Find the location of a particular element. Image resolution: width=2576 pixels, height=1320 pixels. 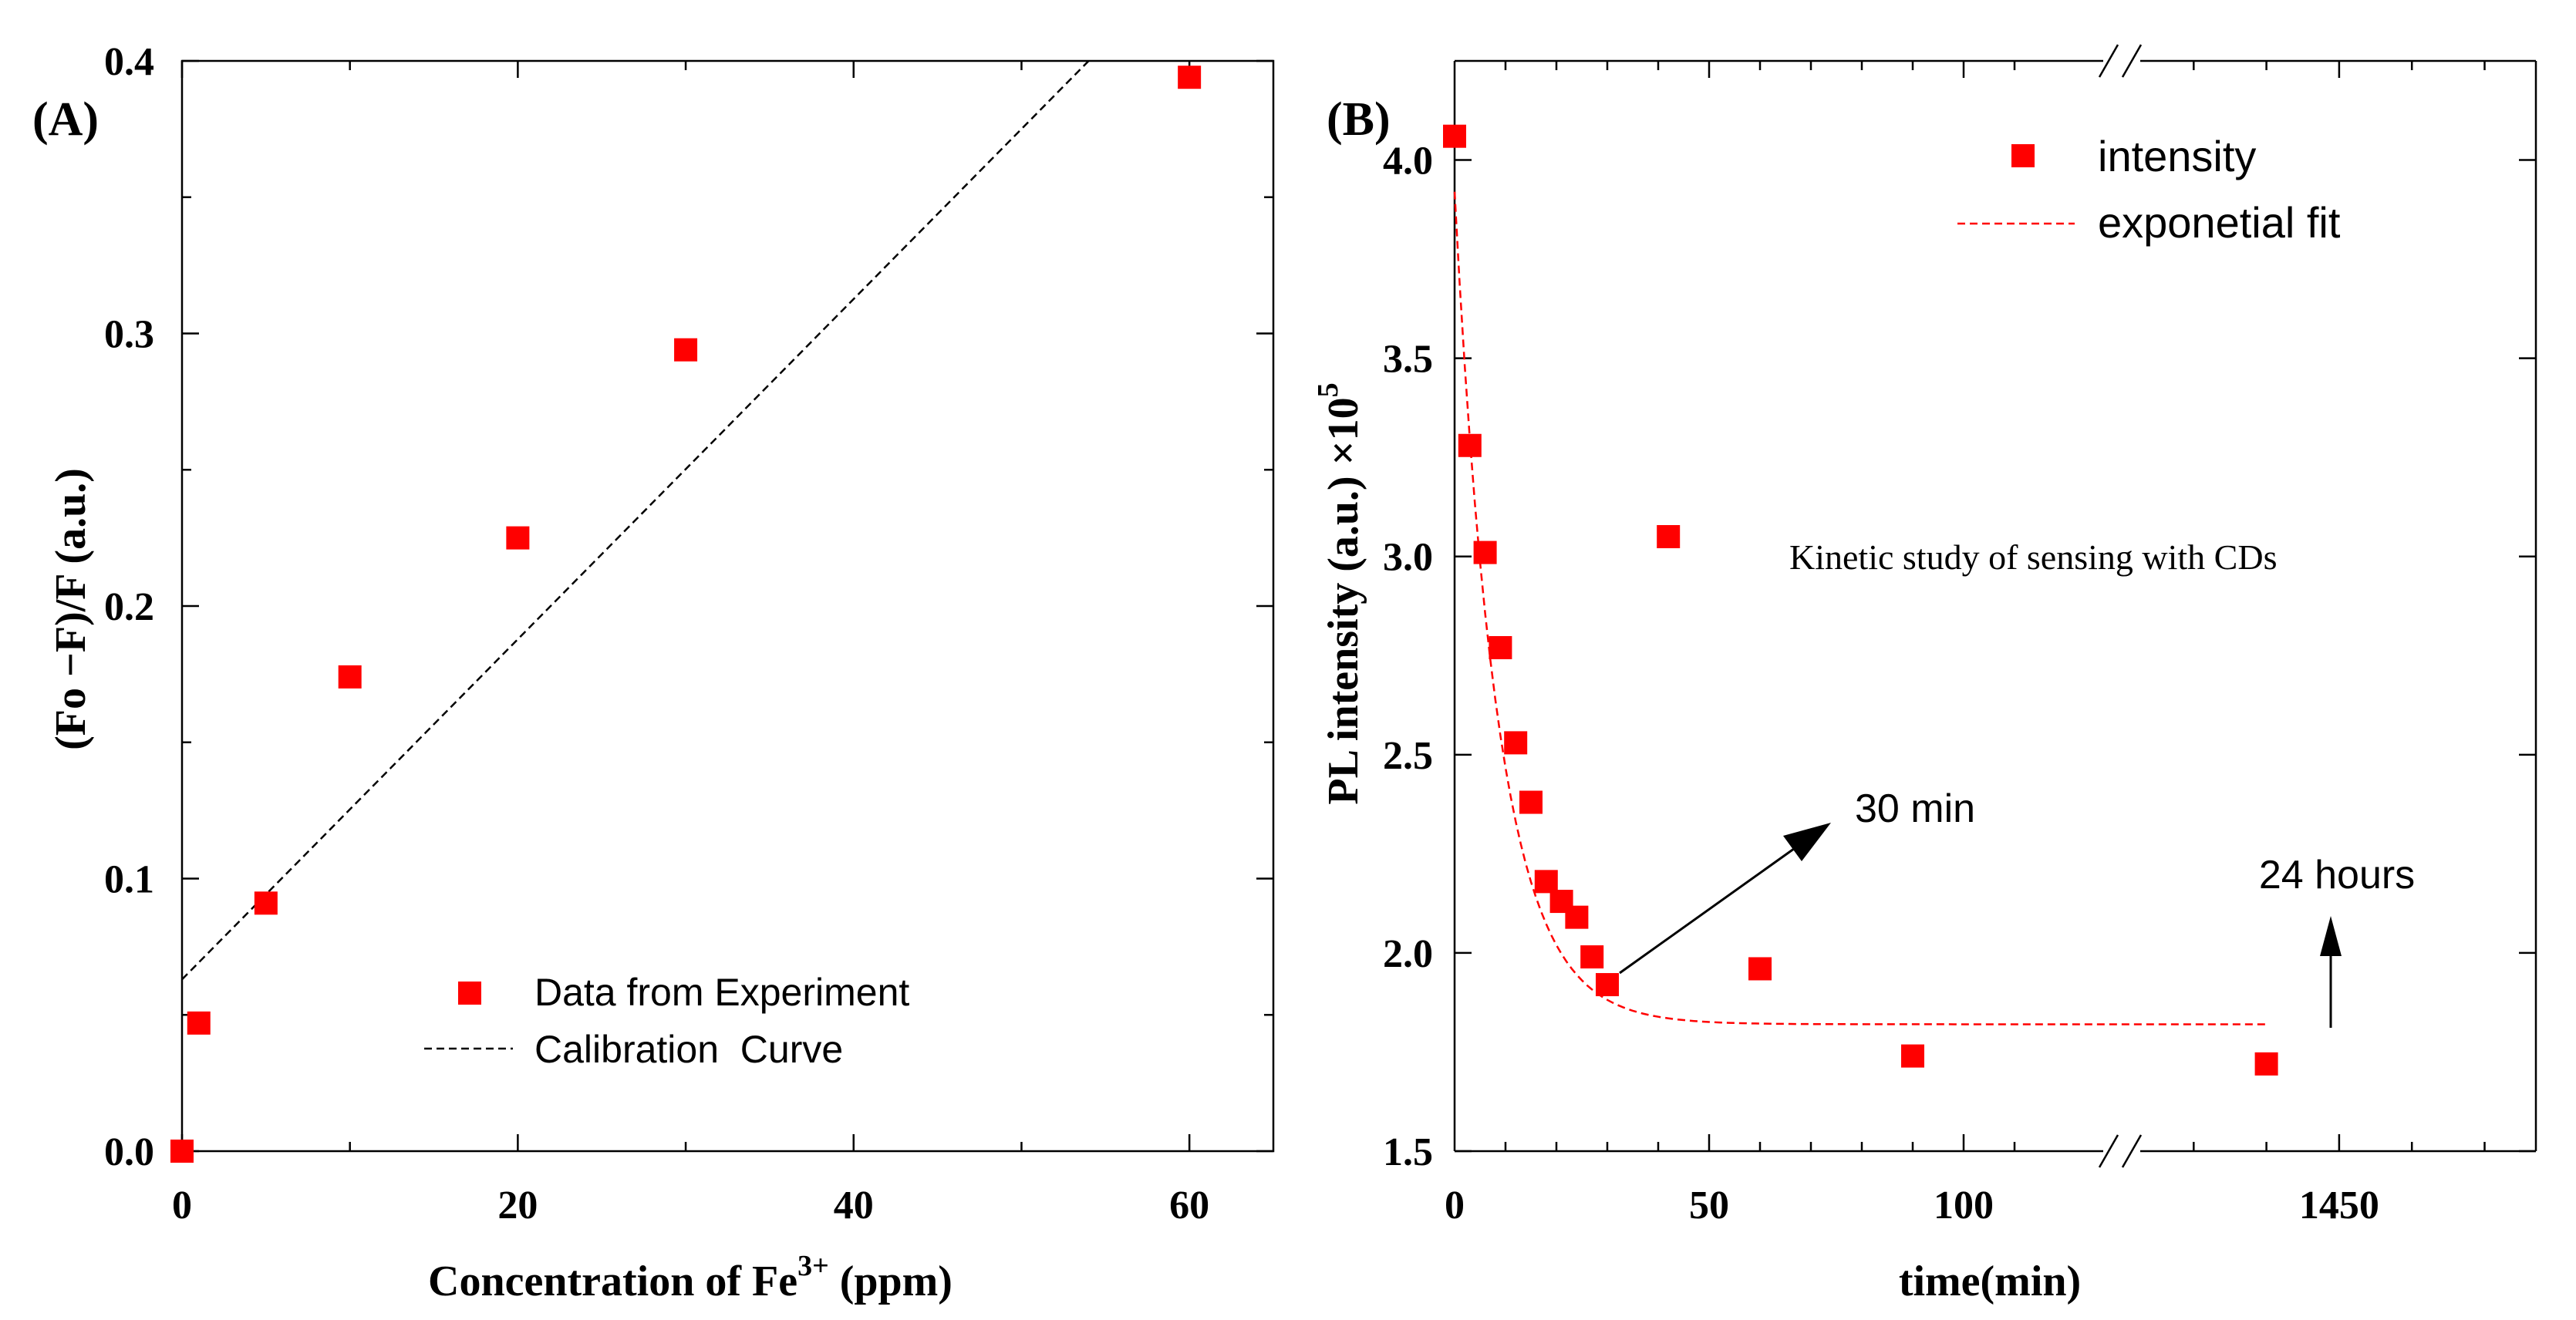

panel-b-label: (B) is located at coordinates (1359, 119).